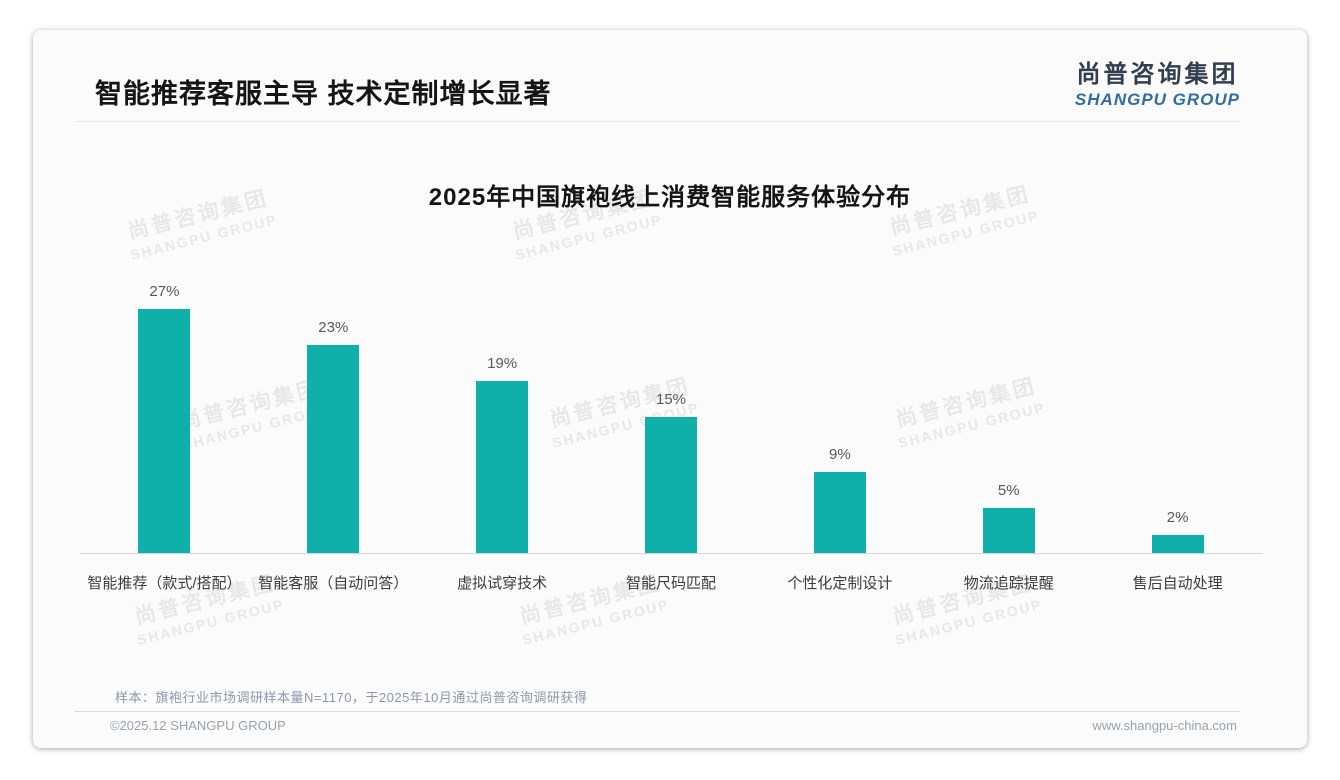 The image size is (1340, 780). Describe the element at coordinates (657, 121) in the screenshot. I see `title-divider` at that location.